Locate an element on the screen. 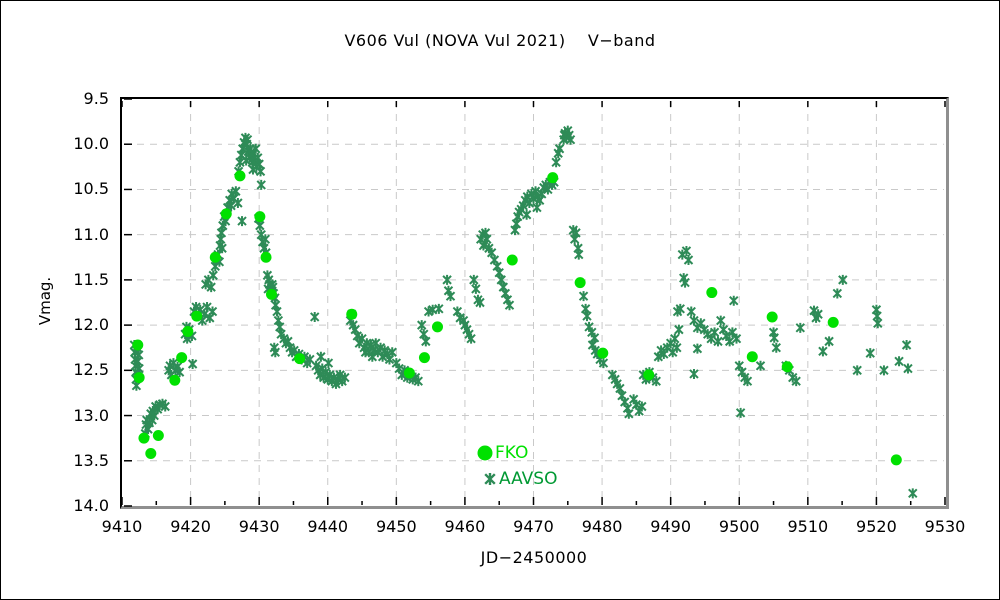  y-tick-label: 10.5 is located at coordinates (91, 189).